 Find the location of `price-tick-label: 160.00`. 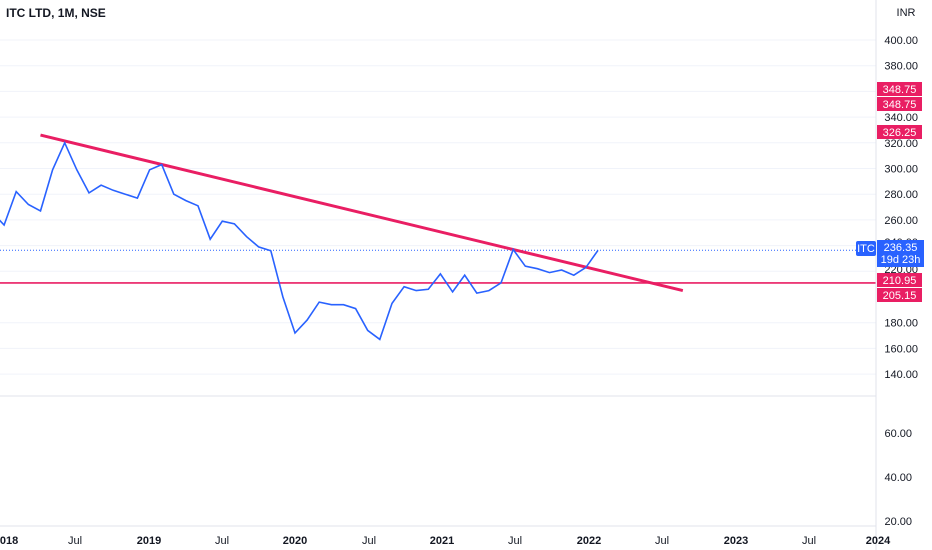

price-tick-label: 160.00 is located at coordinates (901, 349).